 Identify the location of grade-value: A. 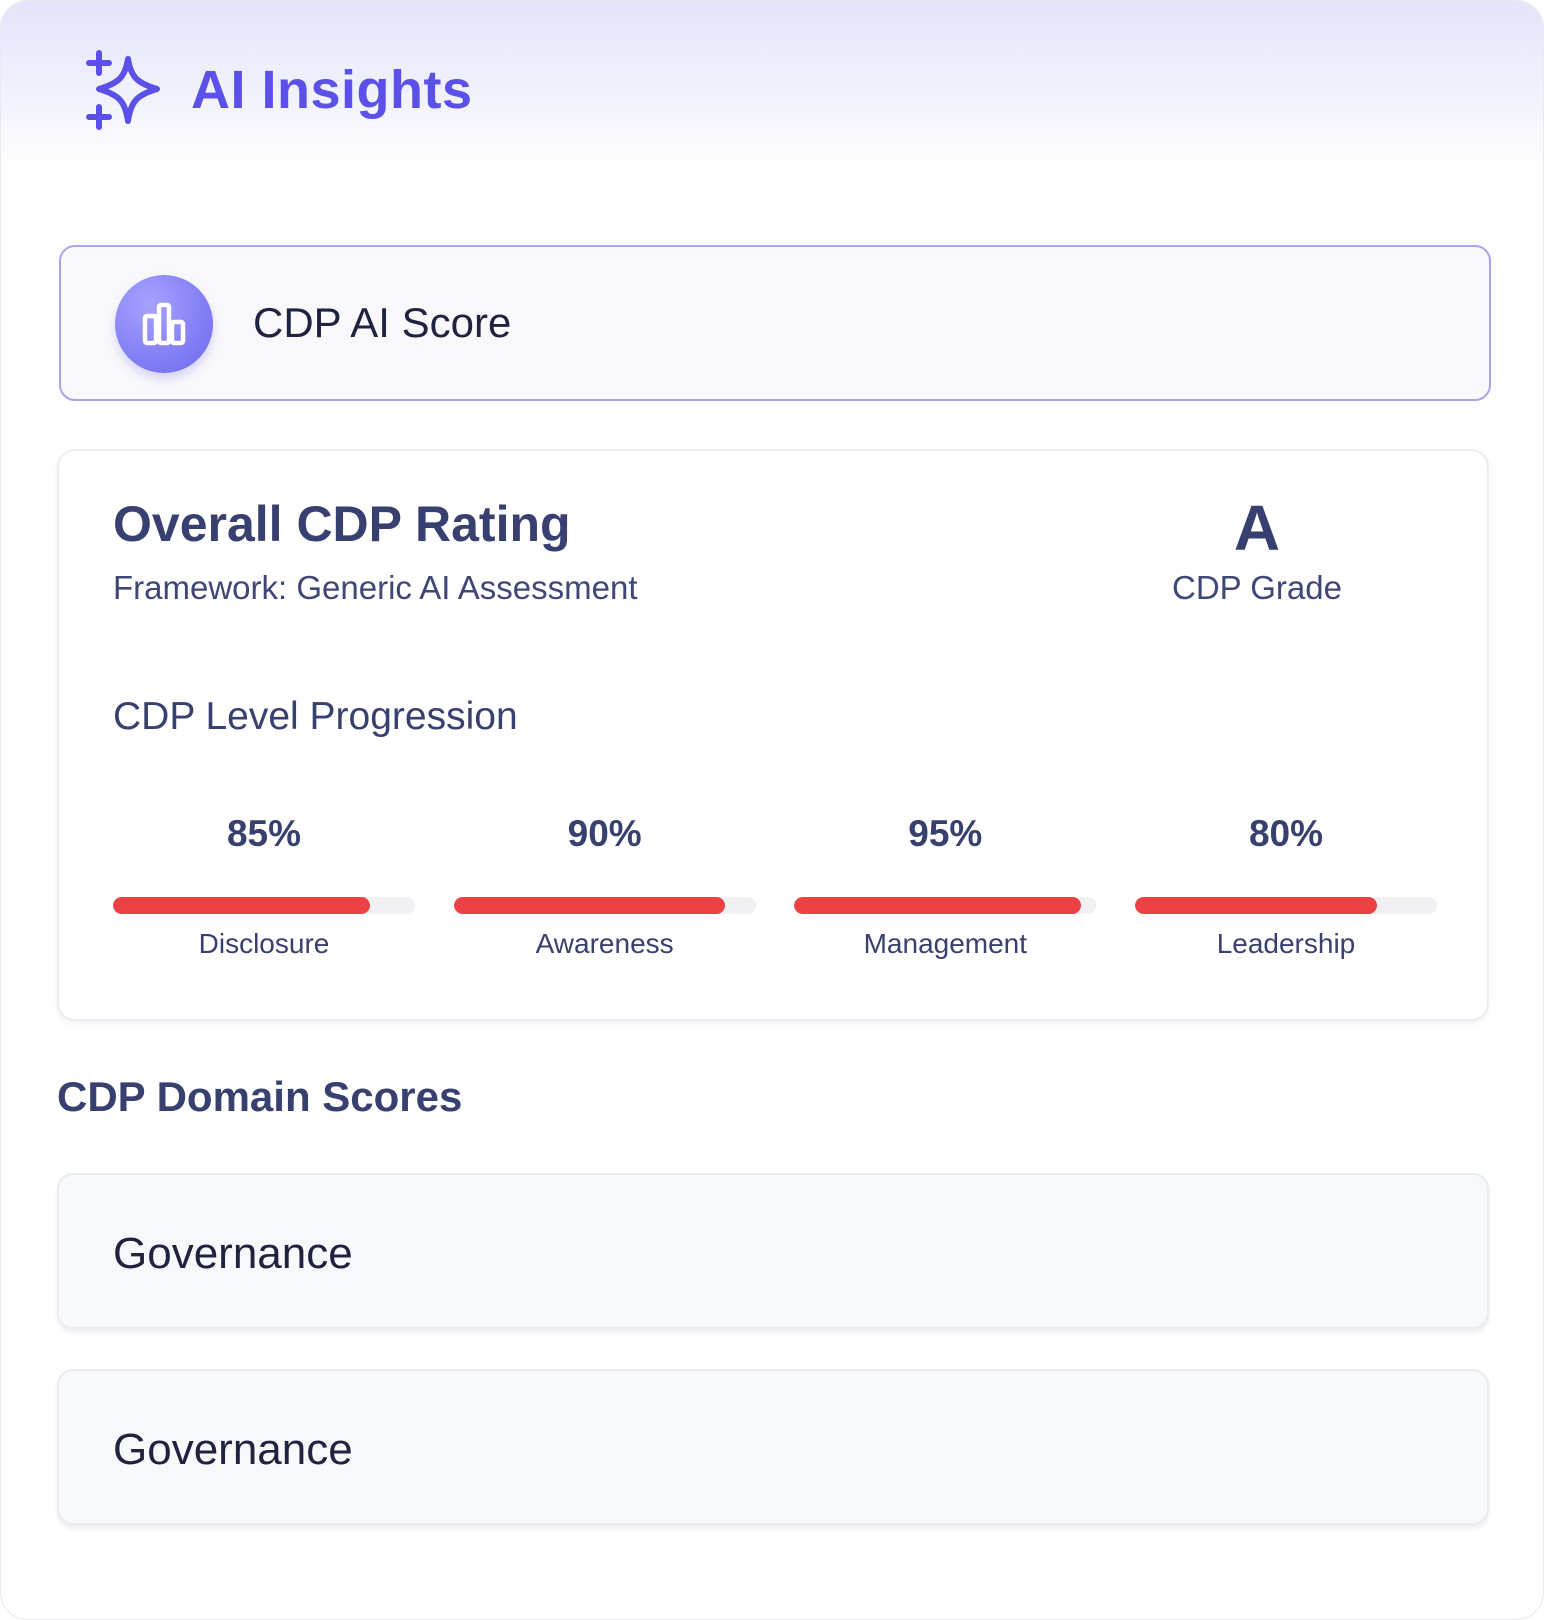
(1257, 528).